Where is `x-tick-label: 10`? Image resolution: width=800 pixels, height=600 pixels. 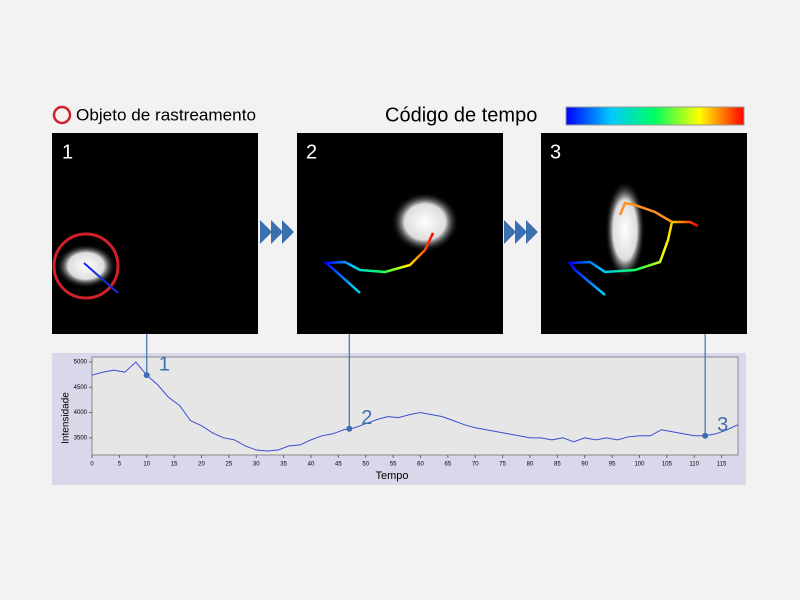
x-tick-label: 10 is located at coordinates (146, 465).